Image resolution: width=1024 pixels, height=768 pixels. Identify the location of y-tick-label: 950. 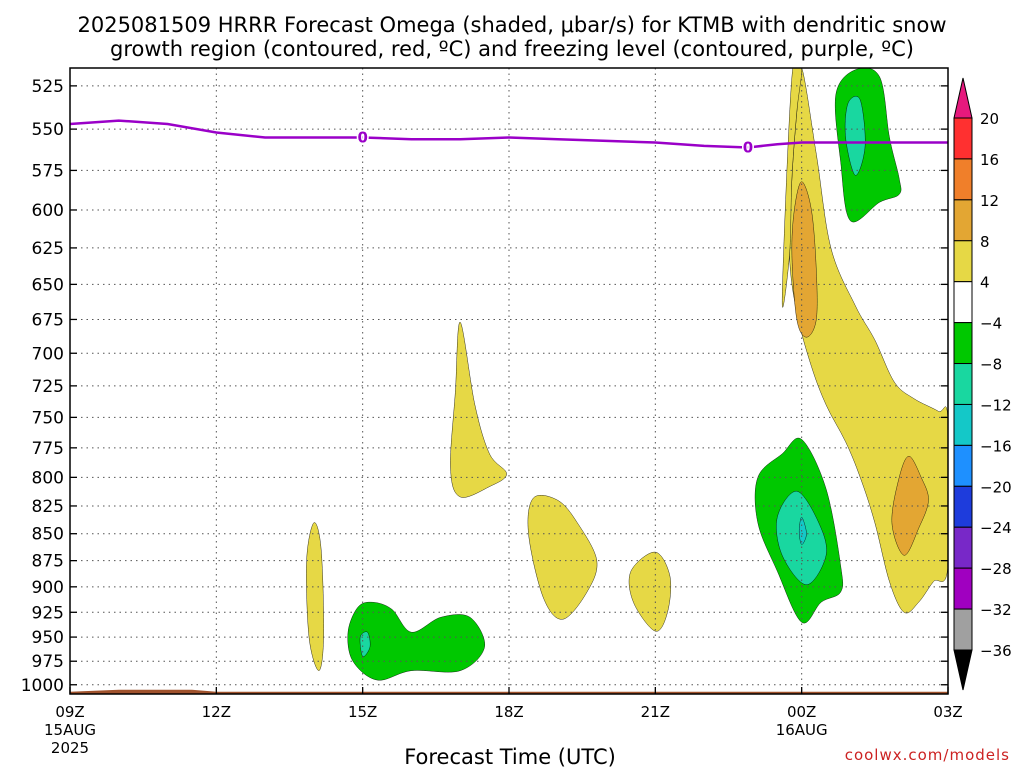
(48, 638).